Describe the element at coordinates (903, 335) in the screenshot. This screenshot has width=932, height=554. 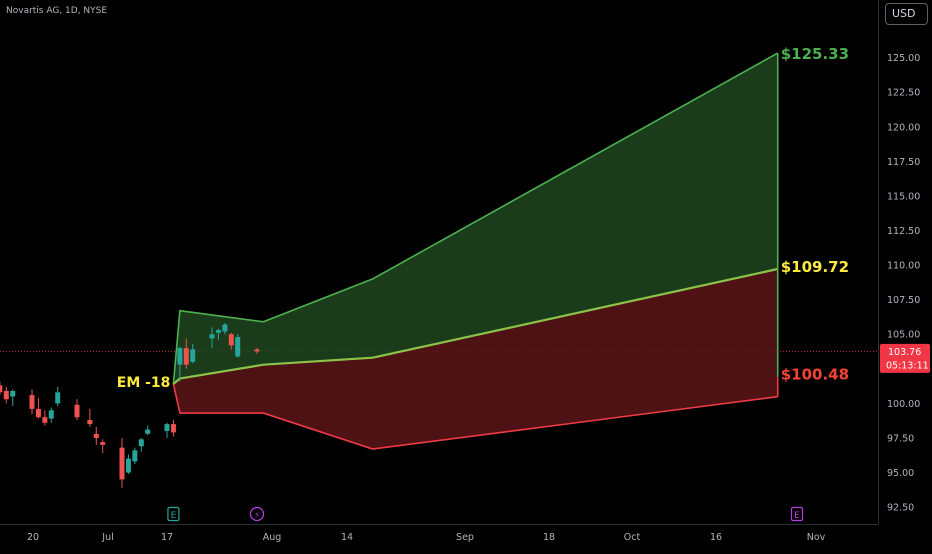
I see `y-tick-label: 105.00` at that location.